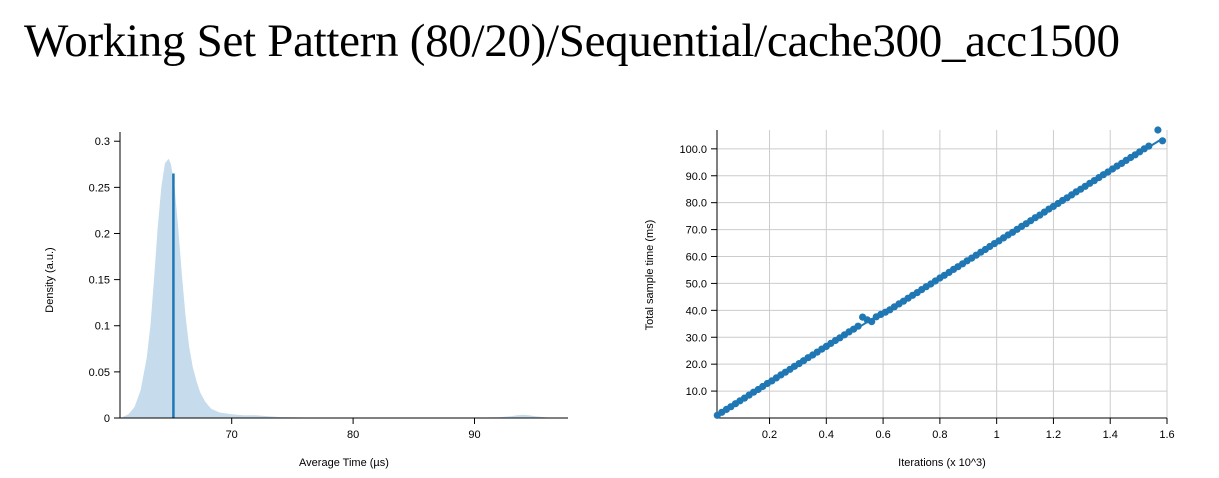 This screenshot has height=478, width=1219. I want to click on density-y-tick-label: 0.25, so click(99, 188).